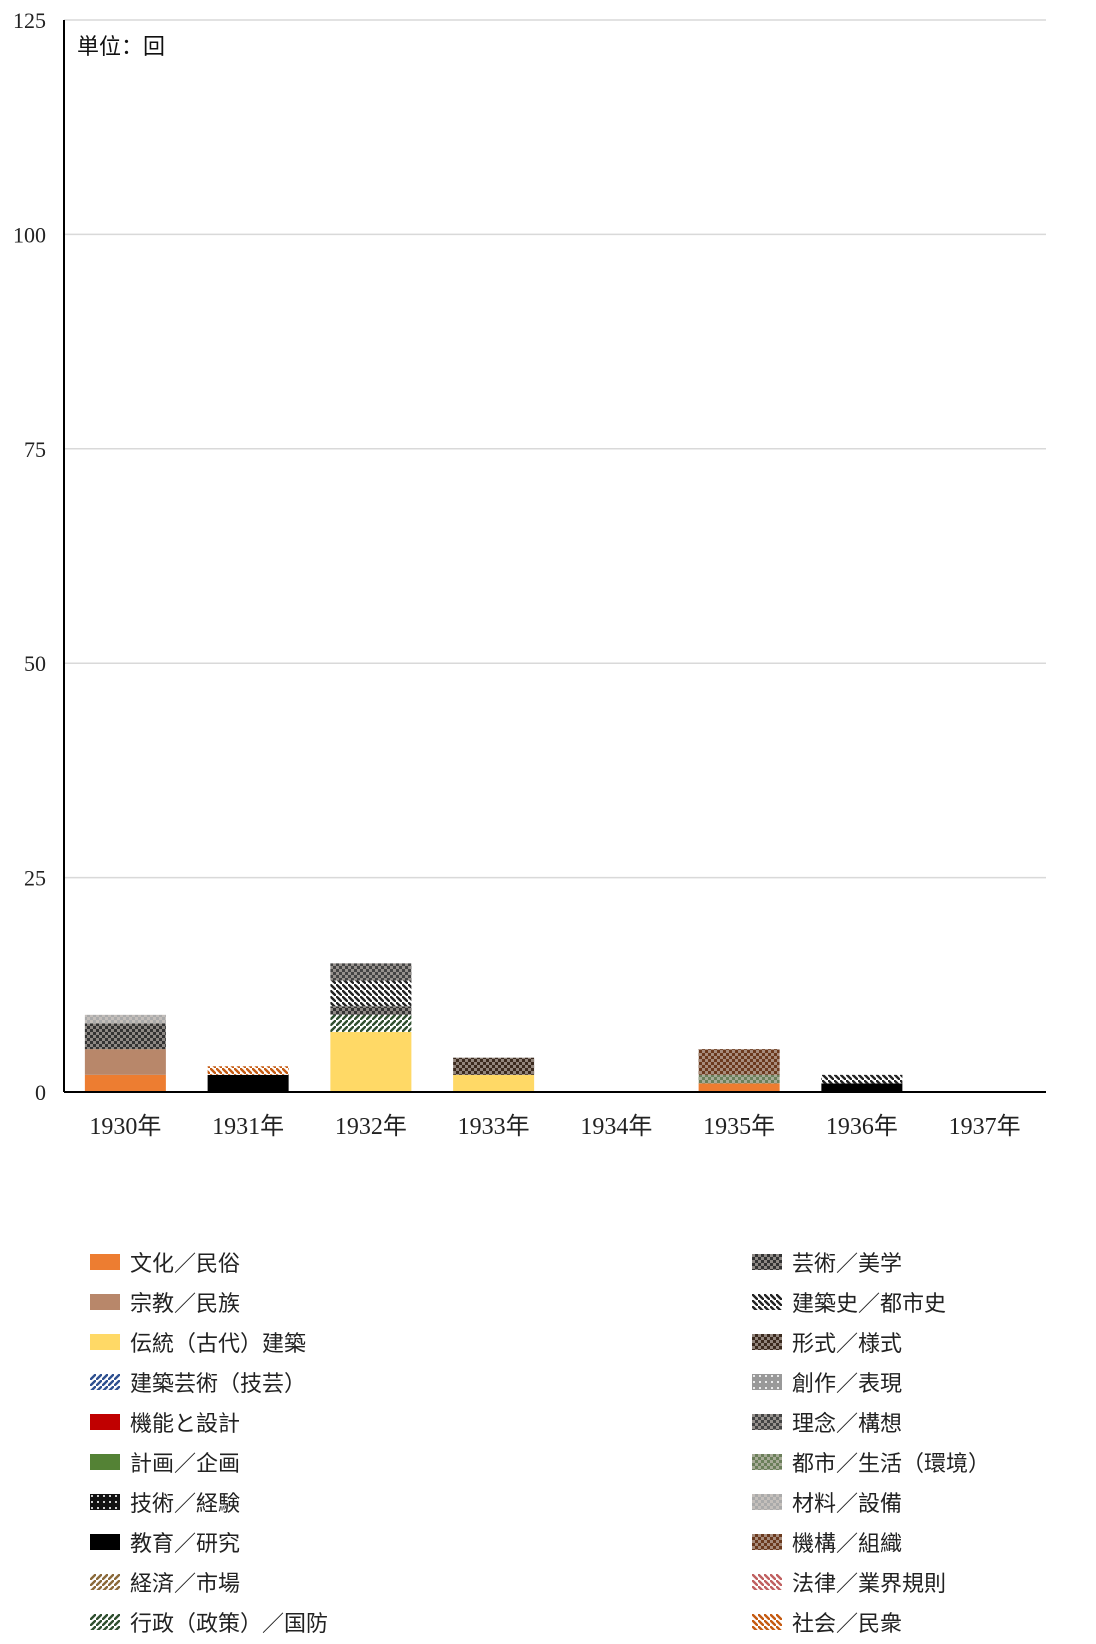 The width and height of the screenshot is (1096, 1644). I want to click on legend-label: 建築史／都市史, so click(869, 1303).